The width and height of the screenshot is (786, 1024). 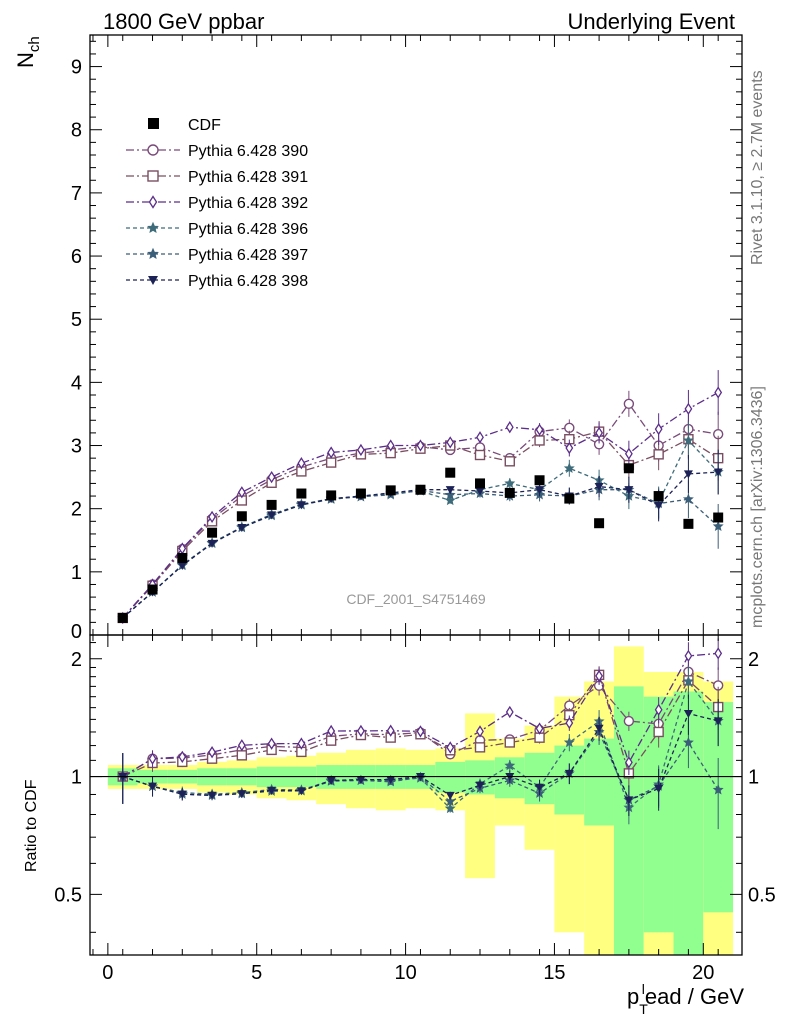 What do you see at coordinates (762, 895) in the screenshot?
I see `ratio-tick-label-right: 0.5` at bounding box center [762, 895].